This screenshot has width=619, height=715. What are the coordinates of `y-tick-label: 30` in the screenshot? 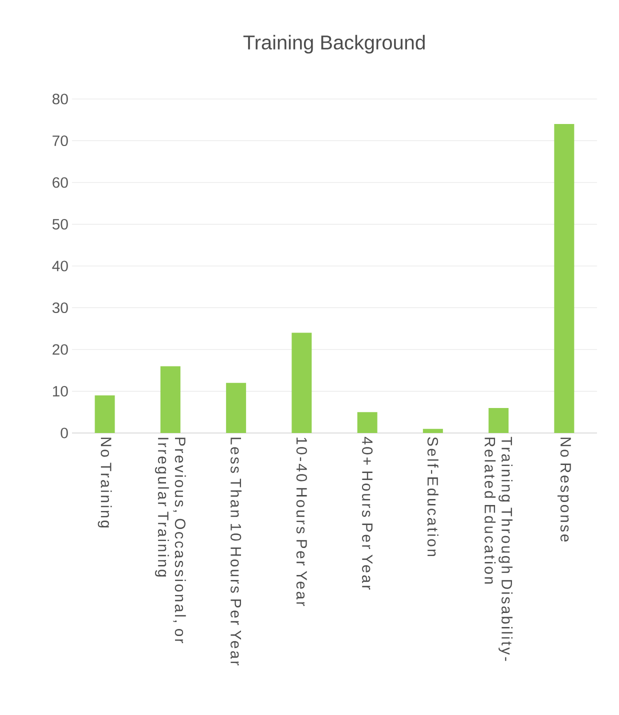 It's located at (60, 308).